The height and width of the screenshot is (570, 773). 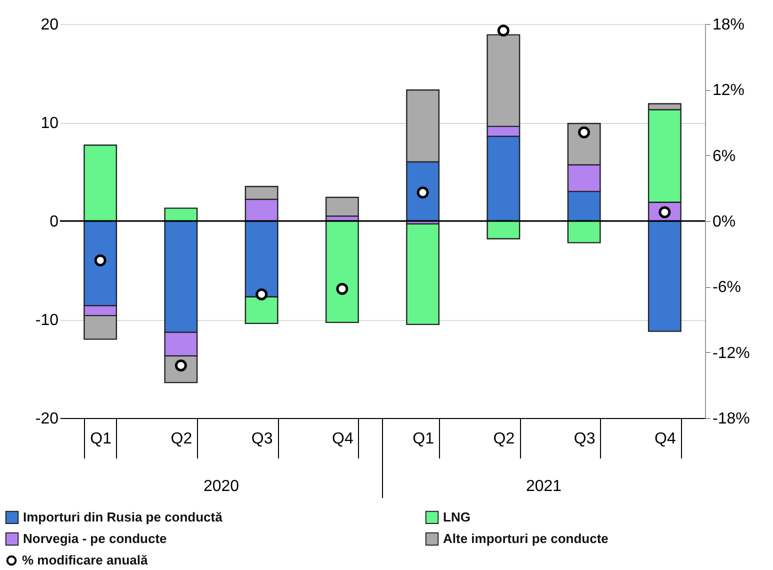 I want to click on y2-tick-label: 18%, so click(x=728, y=25).